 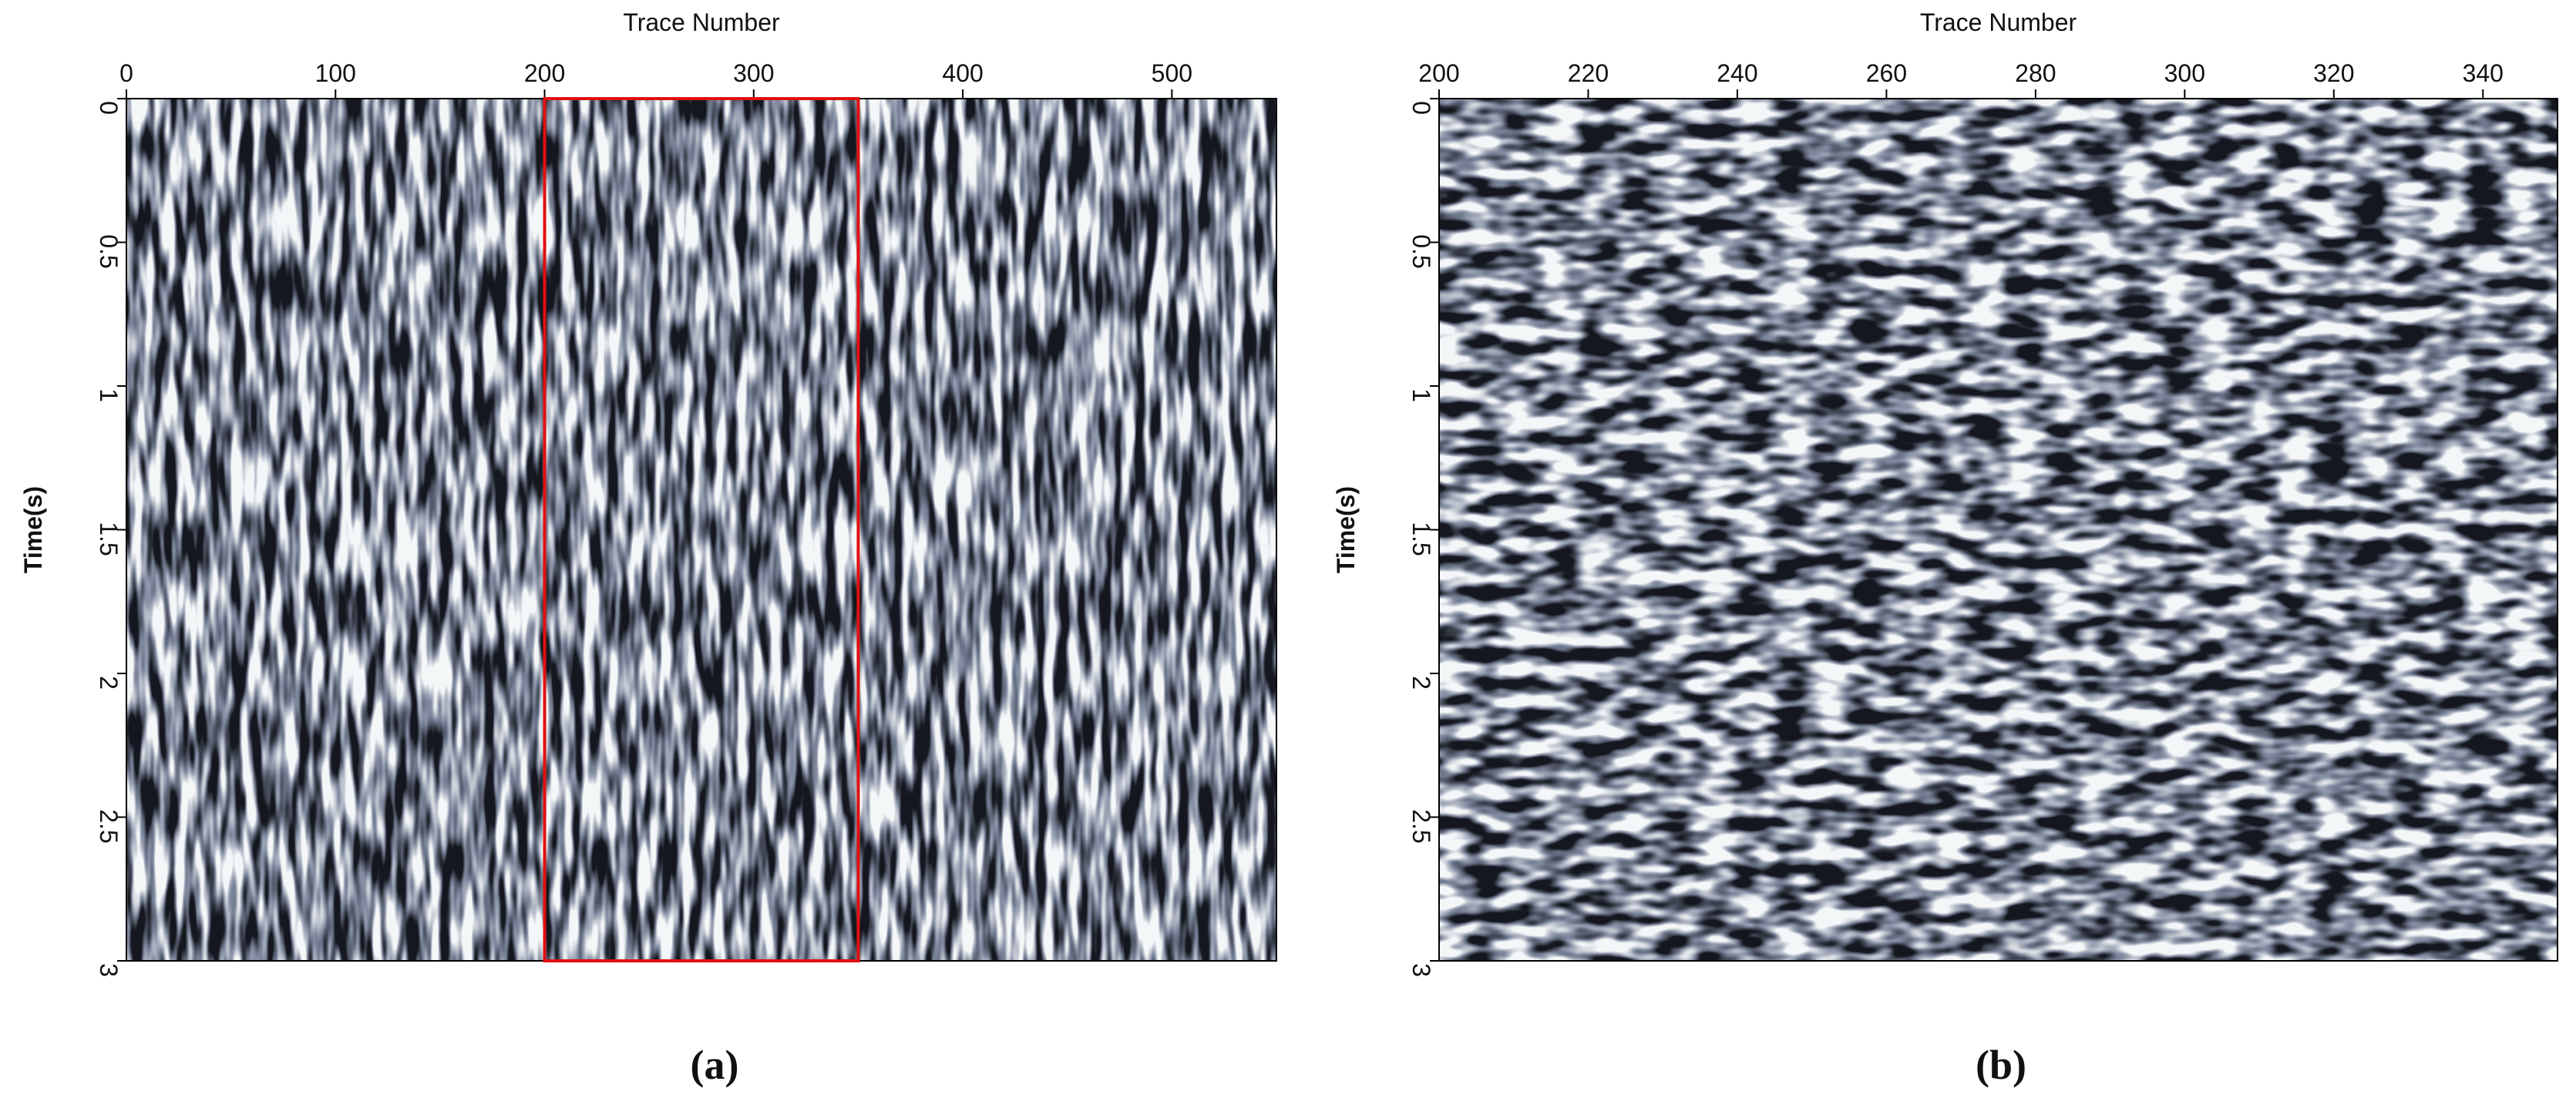 What do you see at coordinates (2001, 1065) in the screenshot?
I see `panel-label: (b)` at bounding box center [2001, 1065].